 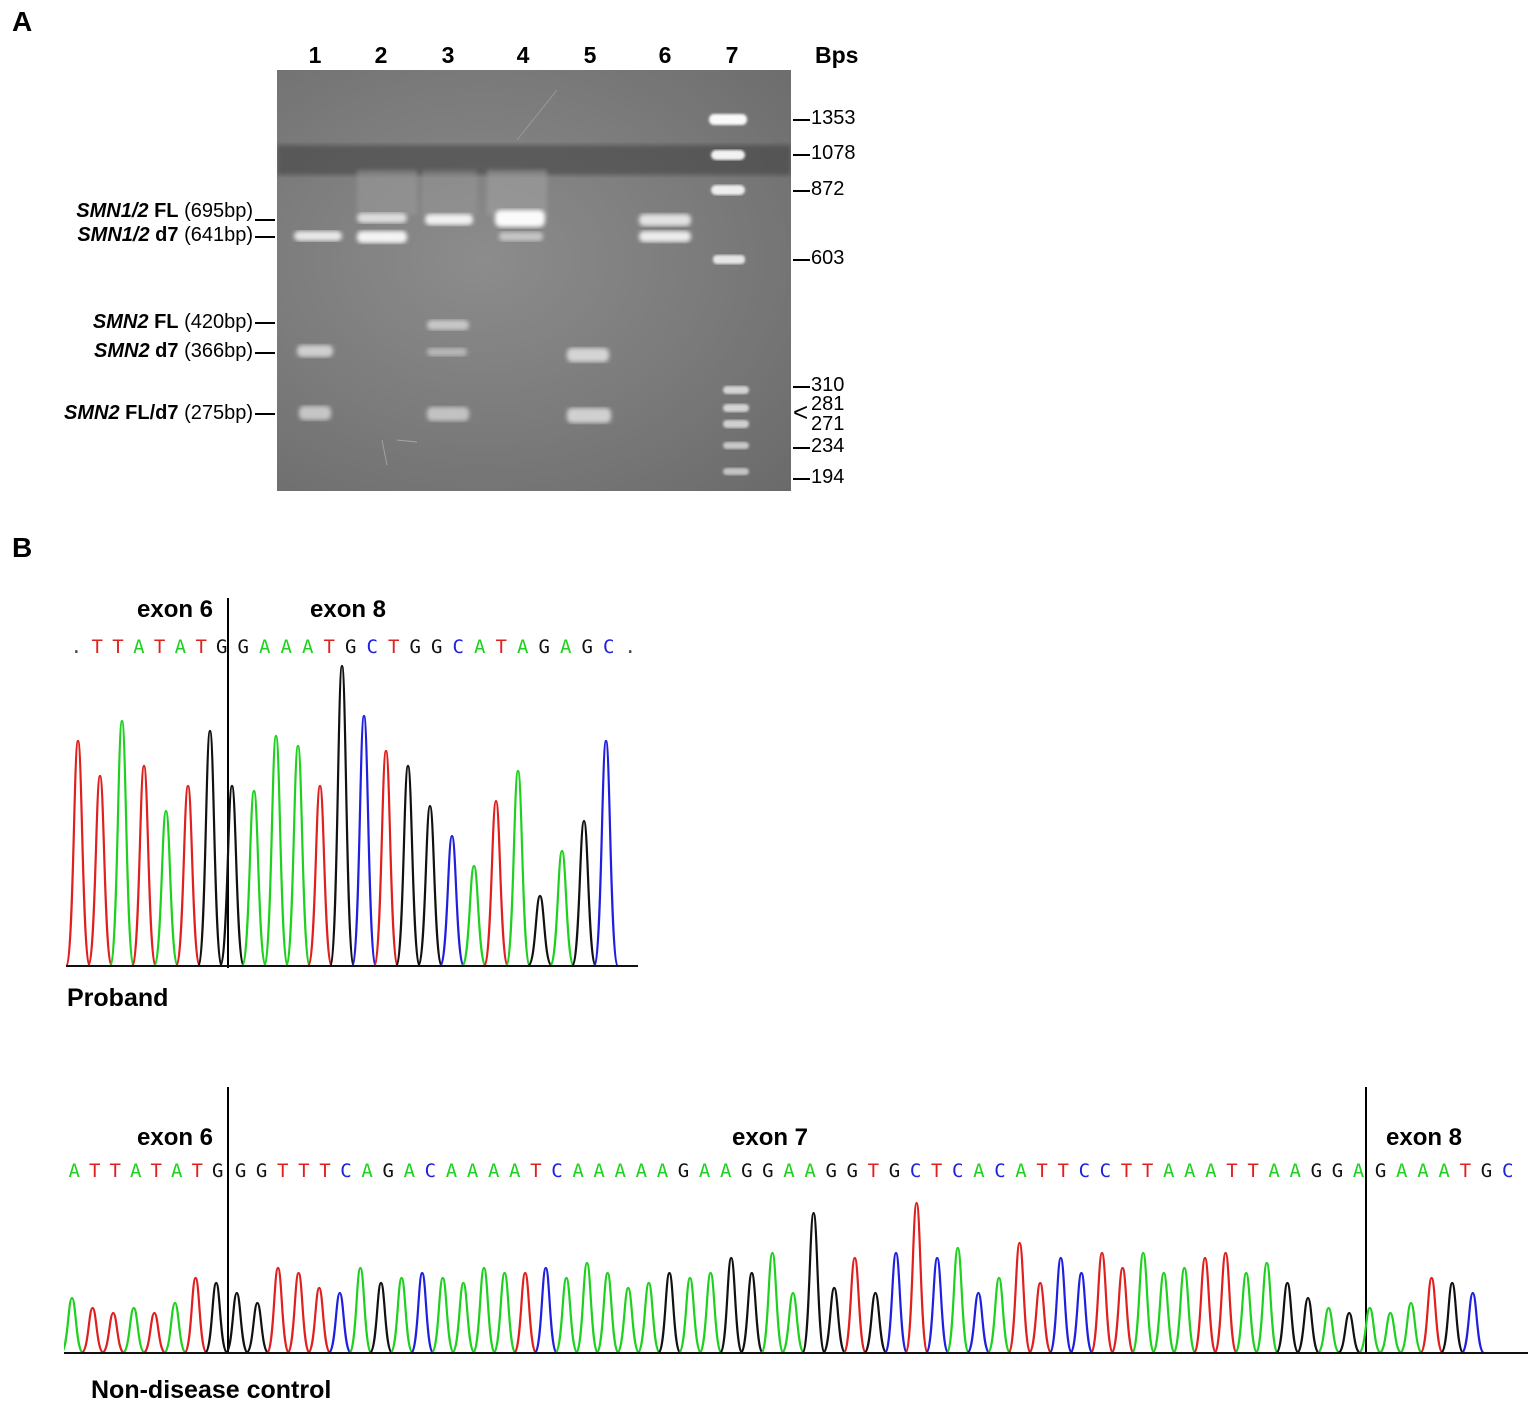 I want to click on panel-b-letter: B, so click(x=22, y=547).